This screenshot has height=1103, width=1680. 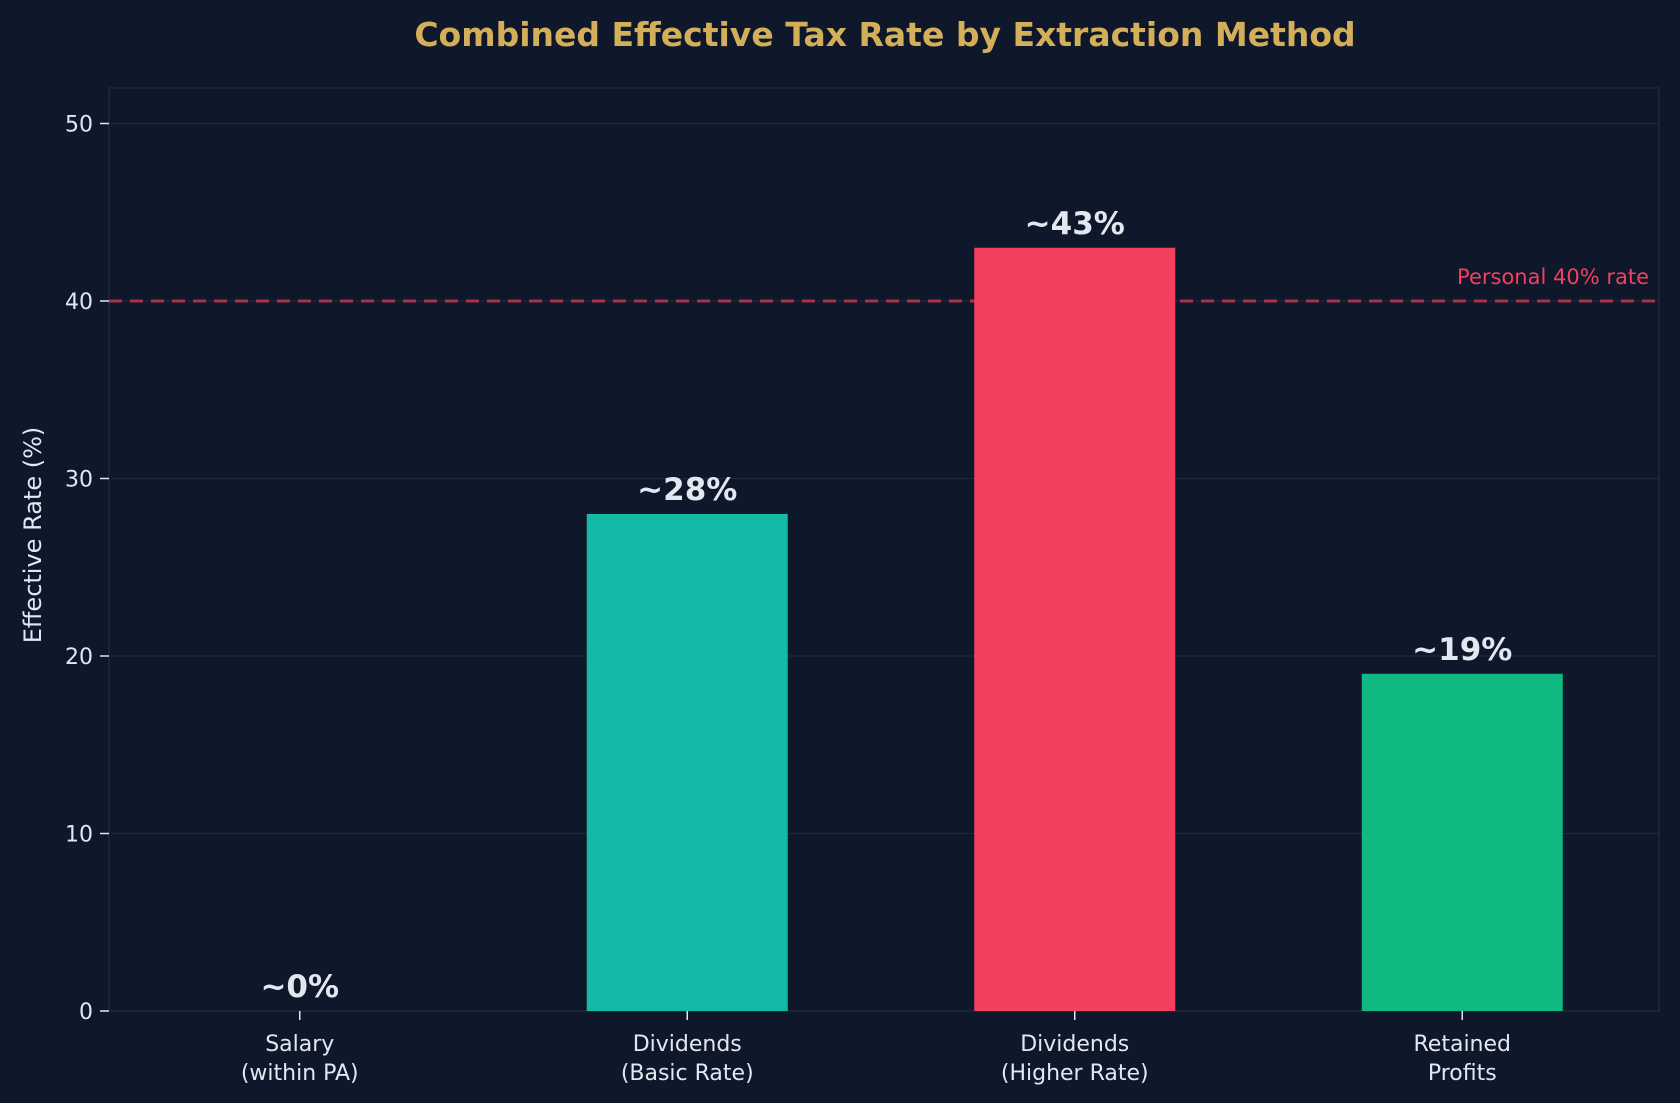 I want to click on x-tick-label-1-line1: Salary, so click(x=299, y=1044).